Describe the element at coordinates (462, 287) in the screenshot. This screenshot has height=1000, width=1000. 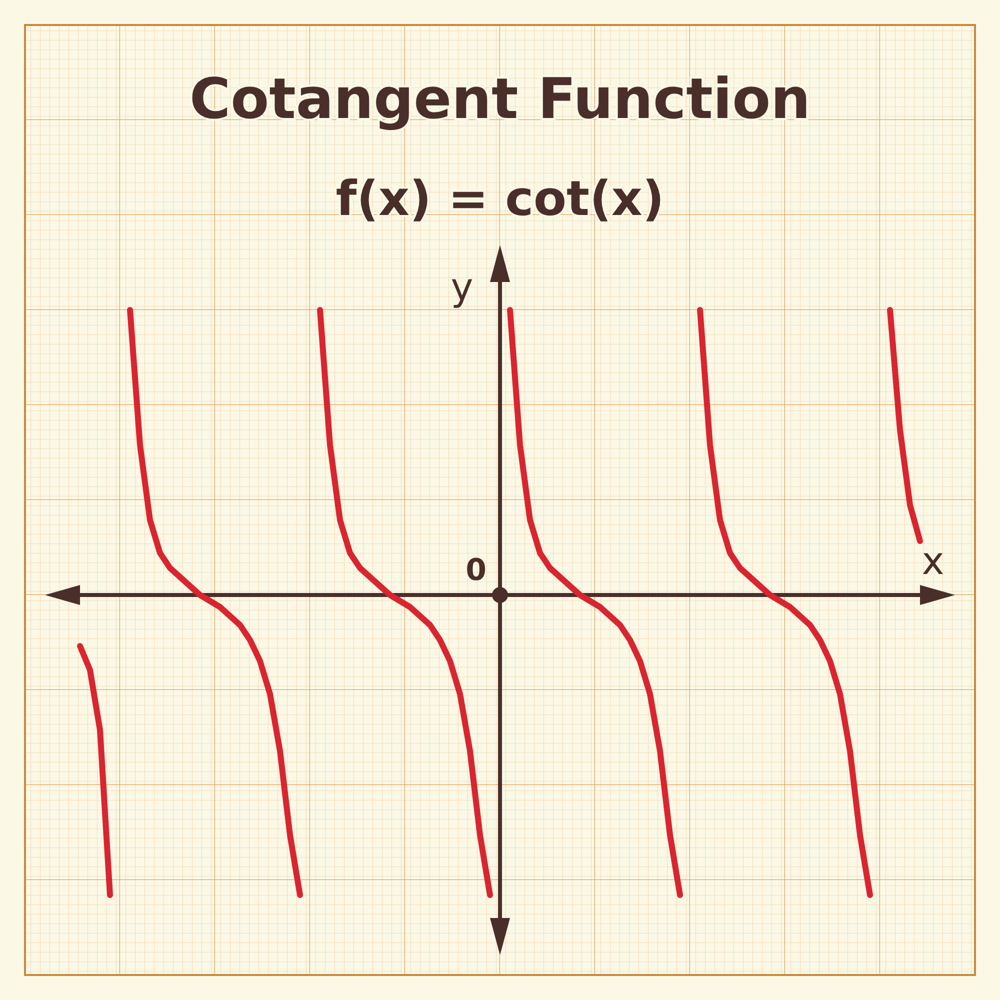
I see `y-axis-title: y` at that location.